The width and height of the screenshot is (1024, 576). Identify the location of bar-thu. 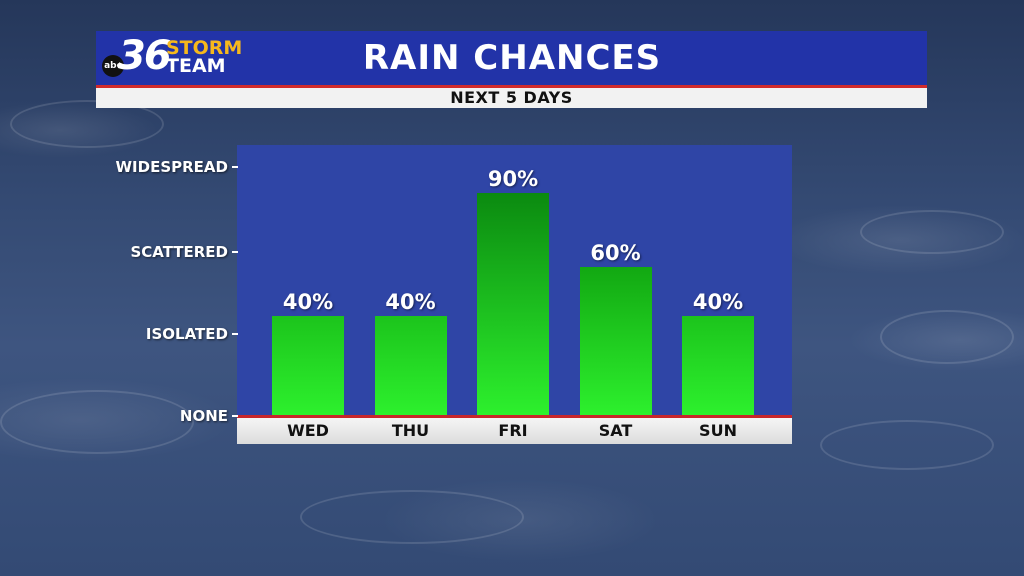
(410, 365).